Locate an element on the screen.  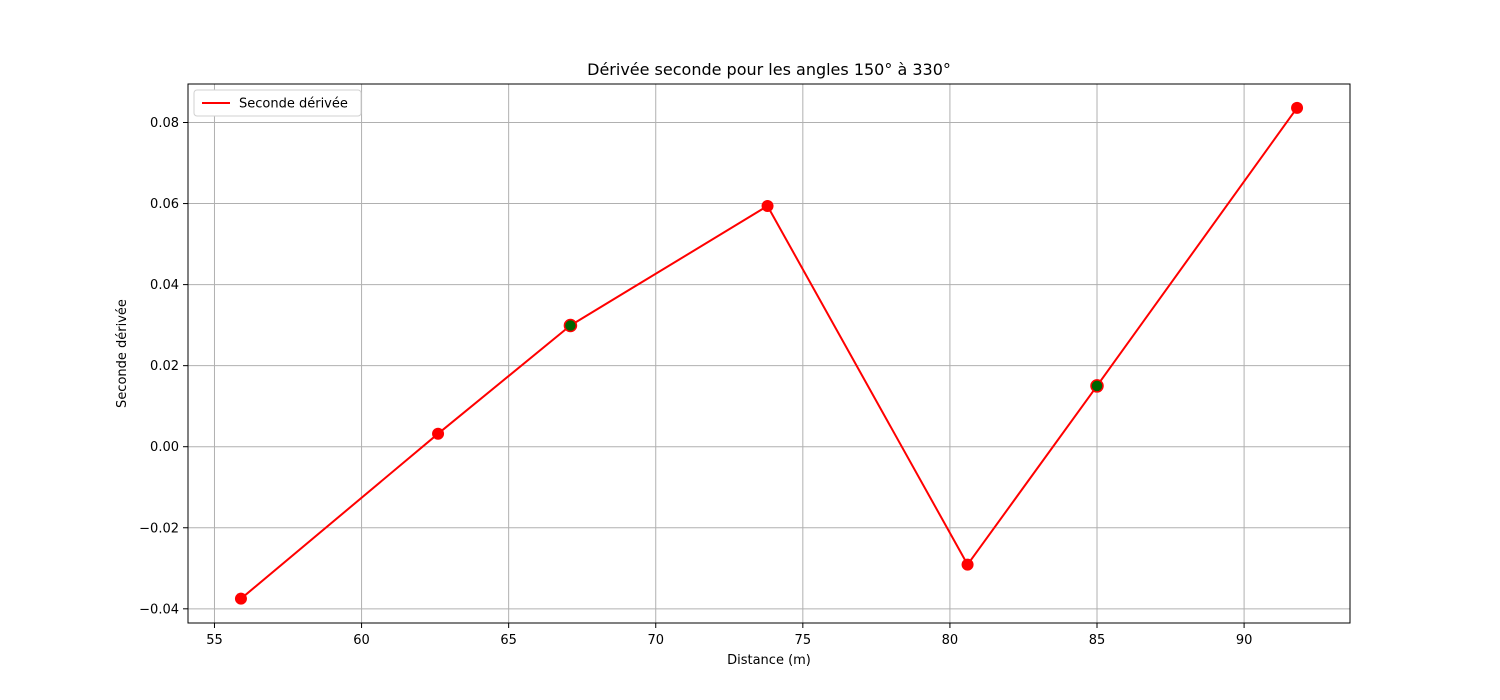
legend-label: Seconde dérivée is located at coordinates (293, 104).